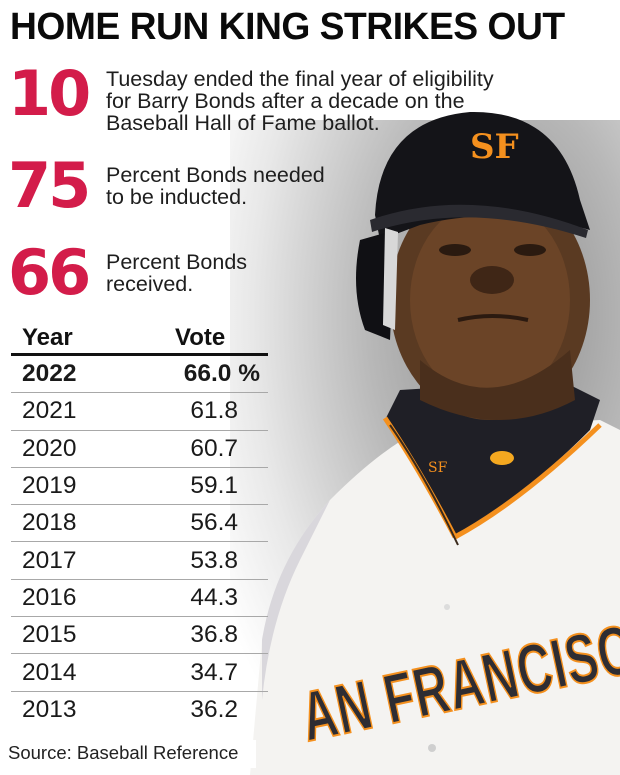  What do you see at coordinates (49, 272) in the screenshot?
I see `stat-number: 66` at bounding box center [49, 272].